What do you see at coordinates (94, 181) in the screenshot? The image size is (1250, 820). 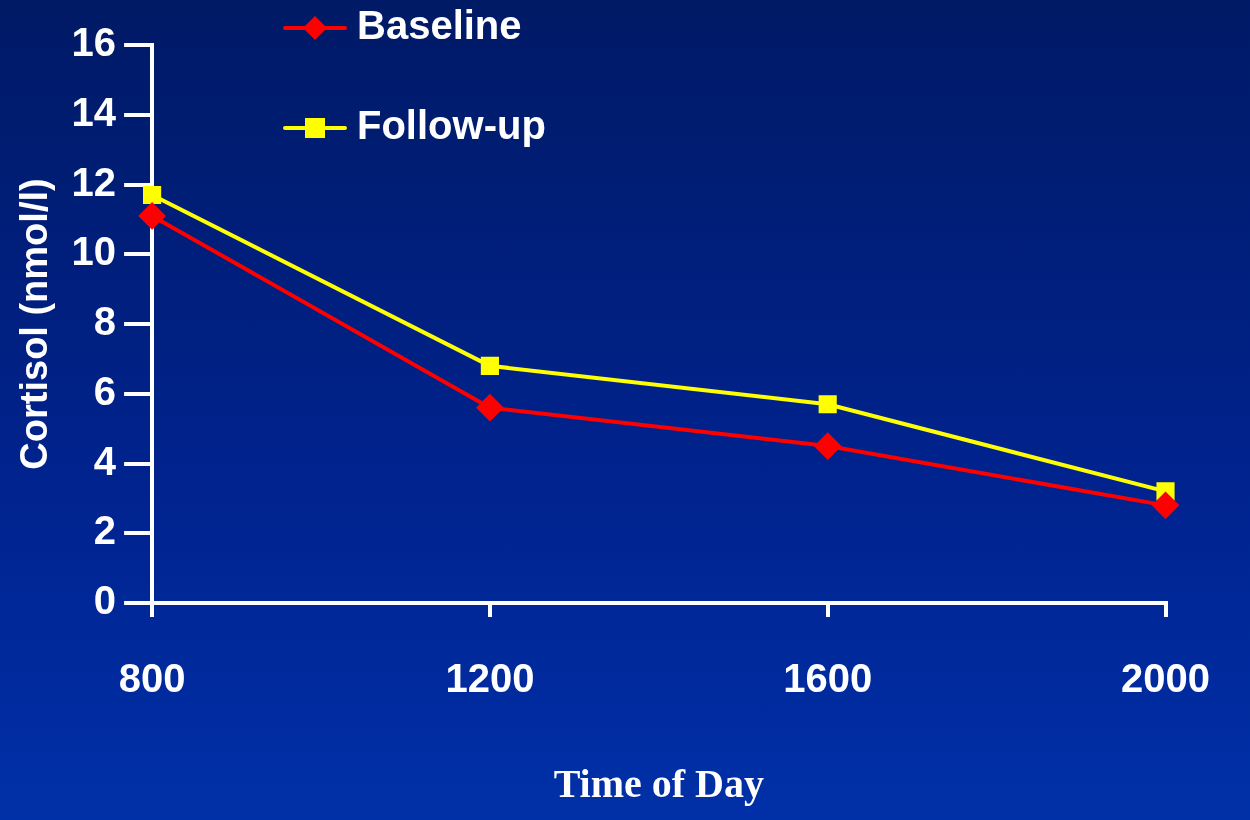 I see `y-tick-label: 12` at bounding box center [94, 181].